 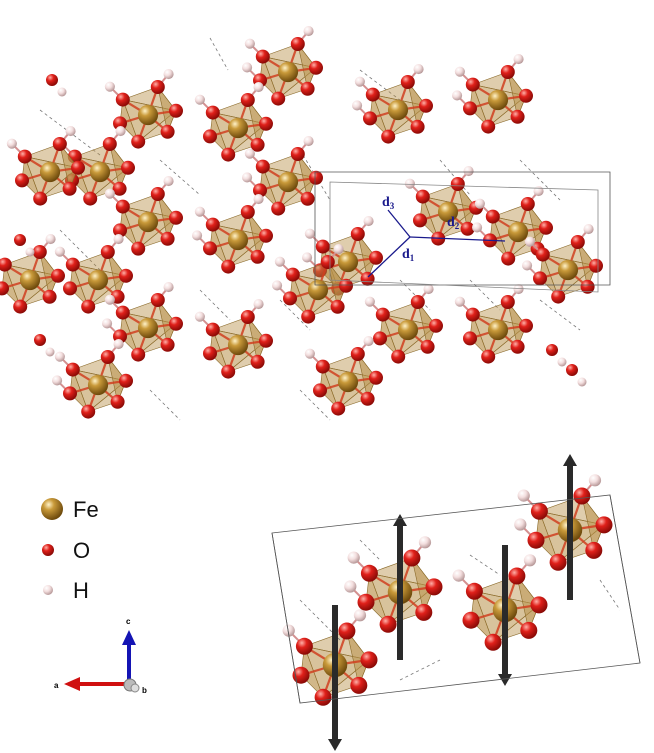 I want to click on b-axis-label: b, so click(x=144, y=690).